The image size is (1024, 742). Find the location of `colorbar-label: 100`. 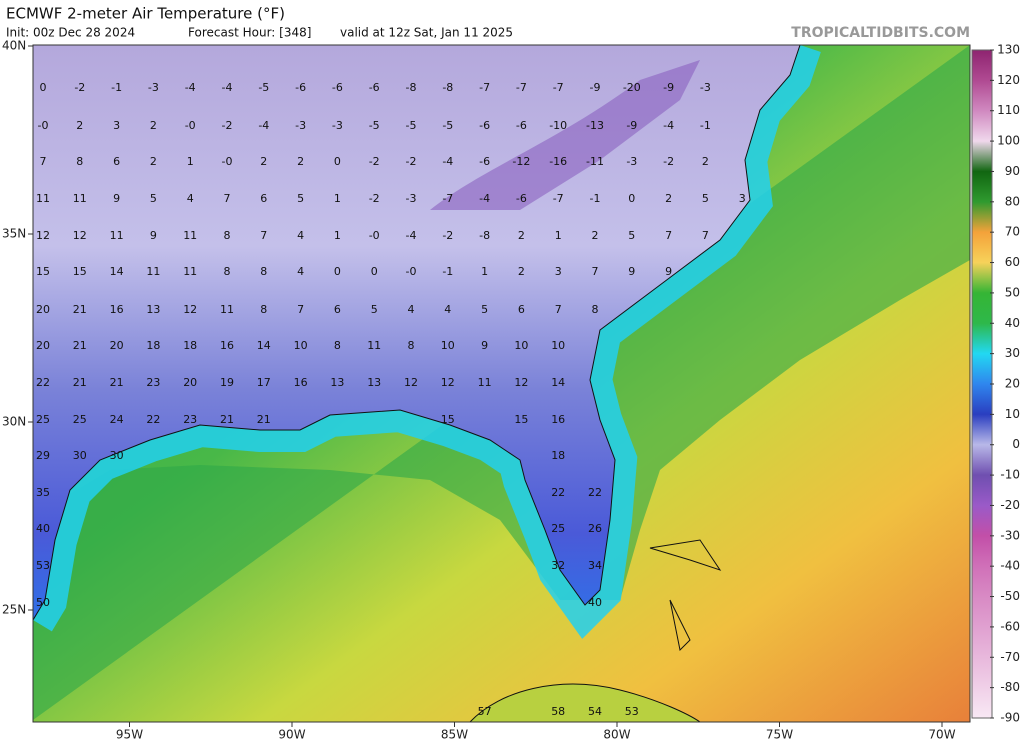

colorbar-label: 100 is located at coordinates (1008, 141).